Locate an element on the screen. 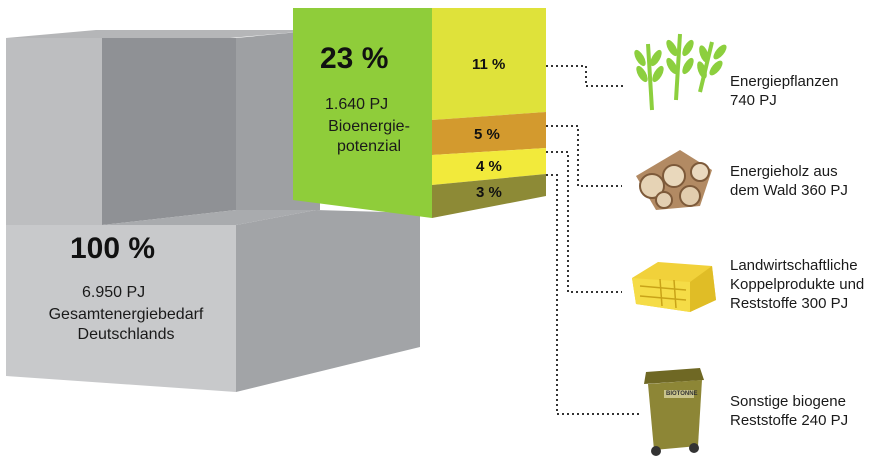  potential-label-2: potenzial is located at coordinates (369, 146).